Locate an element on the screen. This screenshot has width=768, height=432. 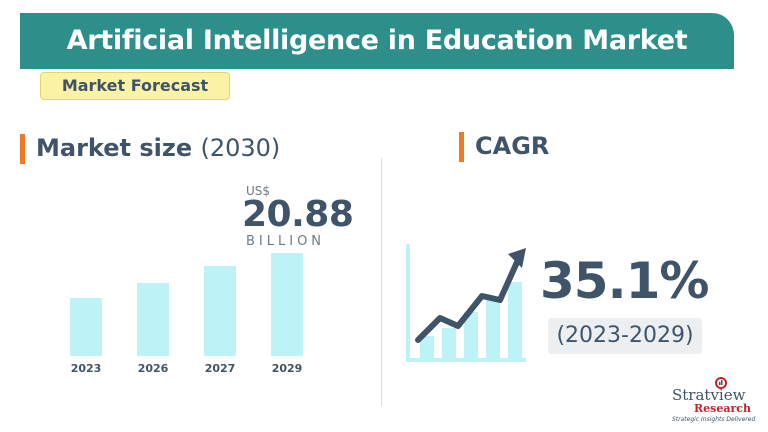
tick-label-2027: 2027 is located at coordinates (220, 368).